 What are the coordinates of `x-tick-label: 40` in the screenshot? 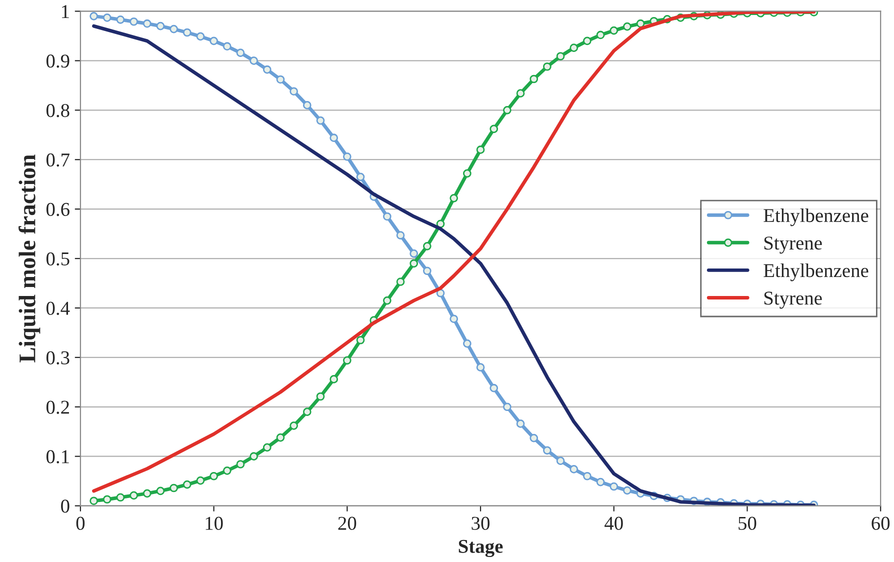 It's located at (613, 523).